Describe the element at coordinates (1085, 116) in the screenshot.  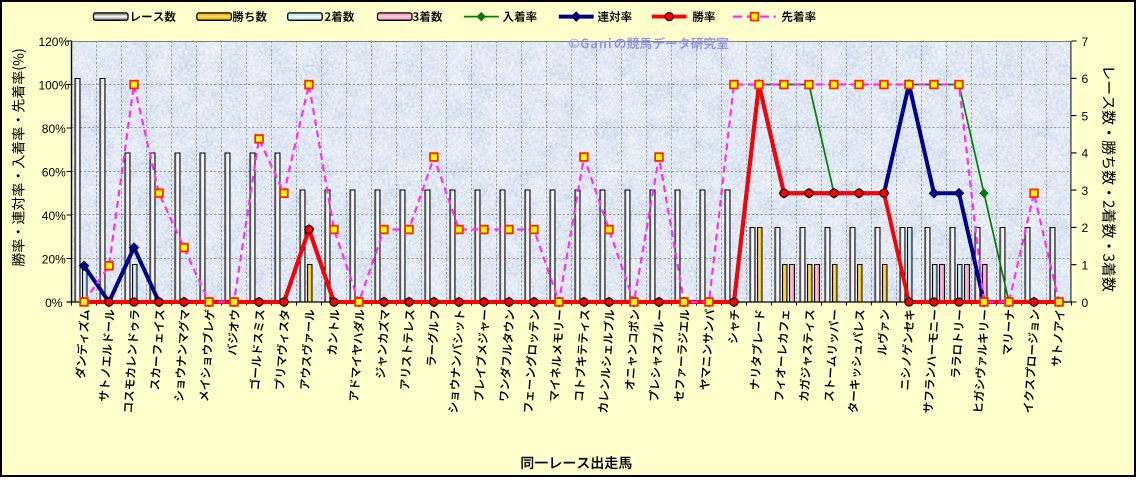
I see `svg-text: 5` at that location.